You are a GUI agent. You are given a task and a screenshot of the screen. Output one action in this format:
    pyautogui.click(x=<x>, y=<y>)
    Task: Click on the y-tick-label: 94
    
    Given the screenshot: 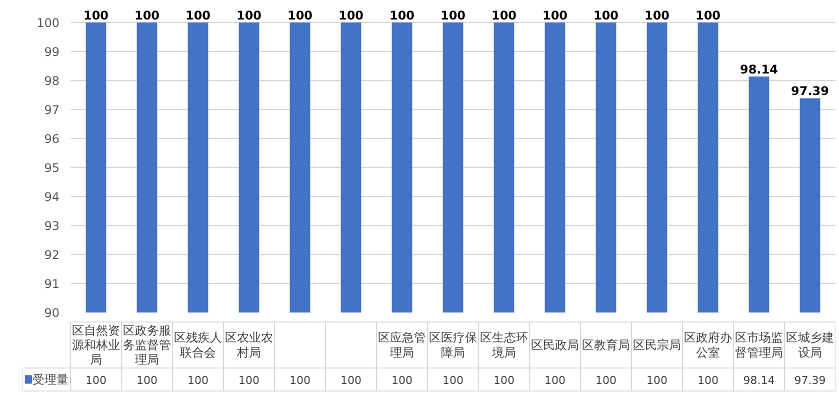 What is the action you would take?
    pyautogui.click(x=52, y=197)
    